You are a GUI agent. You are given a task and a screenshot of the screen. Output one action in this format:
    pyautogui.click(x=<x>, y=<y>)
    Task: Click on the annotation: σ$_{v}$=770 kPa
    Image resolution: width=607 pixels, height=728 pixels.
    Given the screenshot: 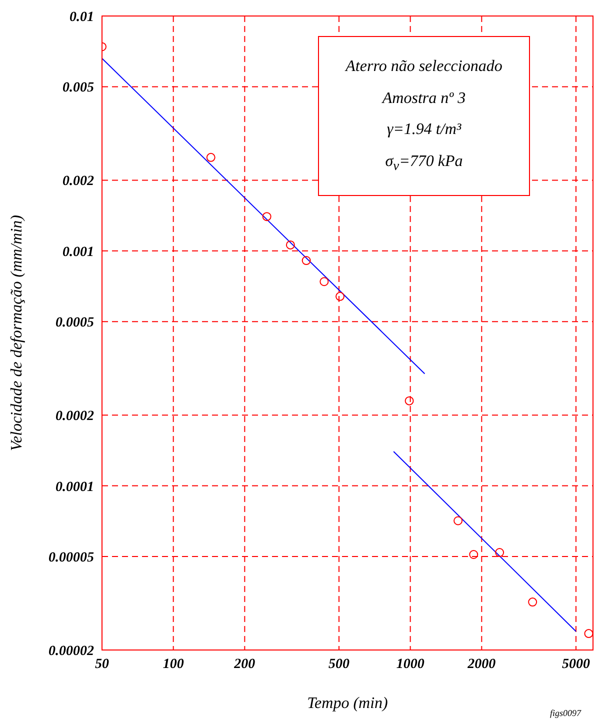 What is the action you would take?
    pyautogui.click(x=424, y=163)
    